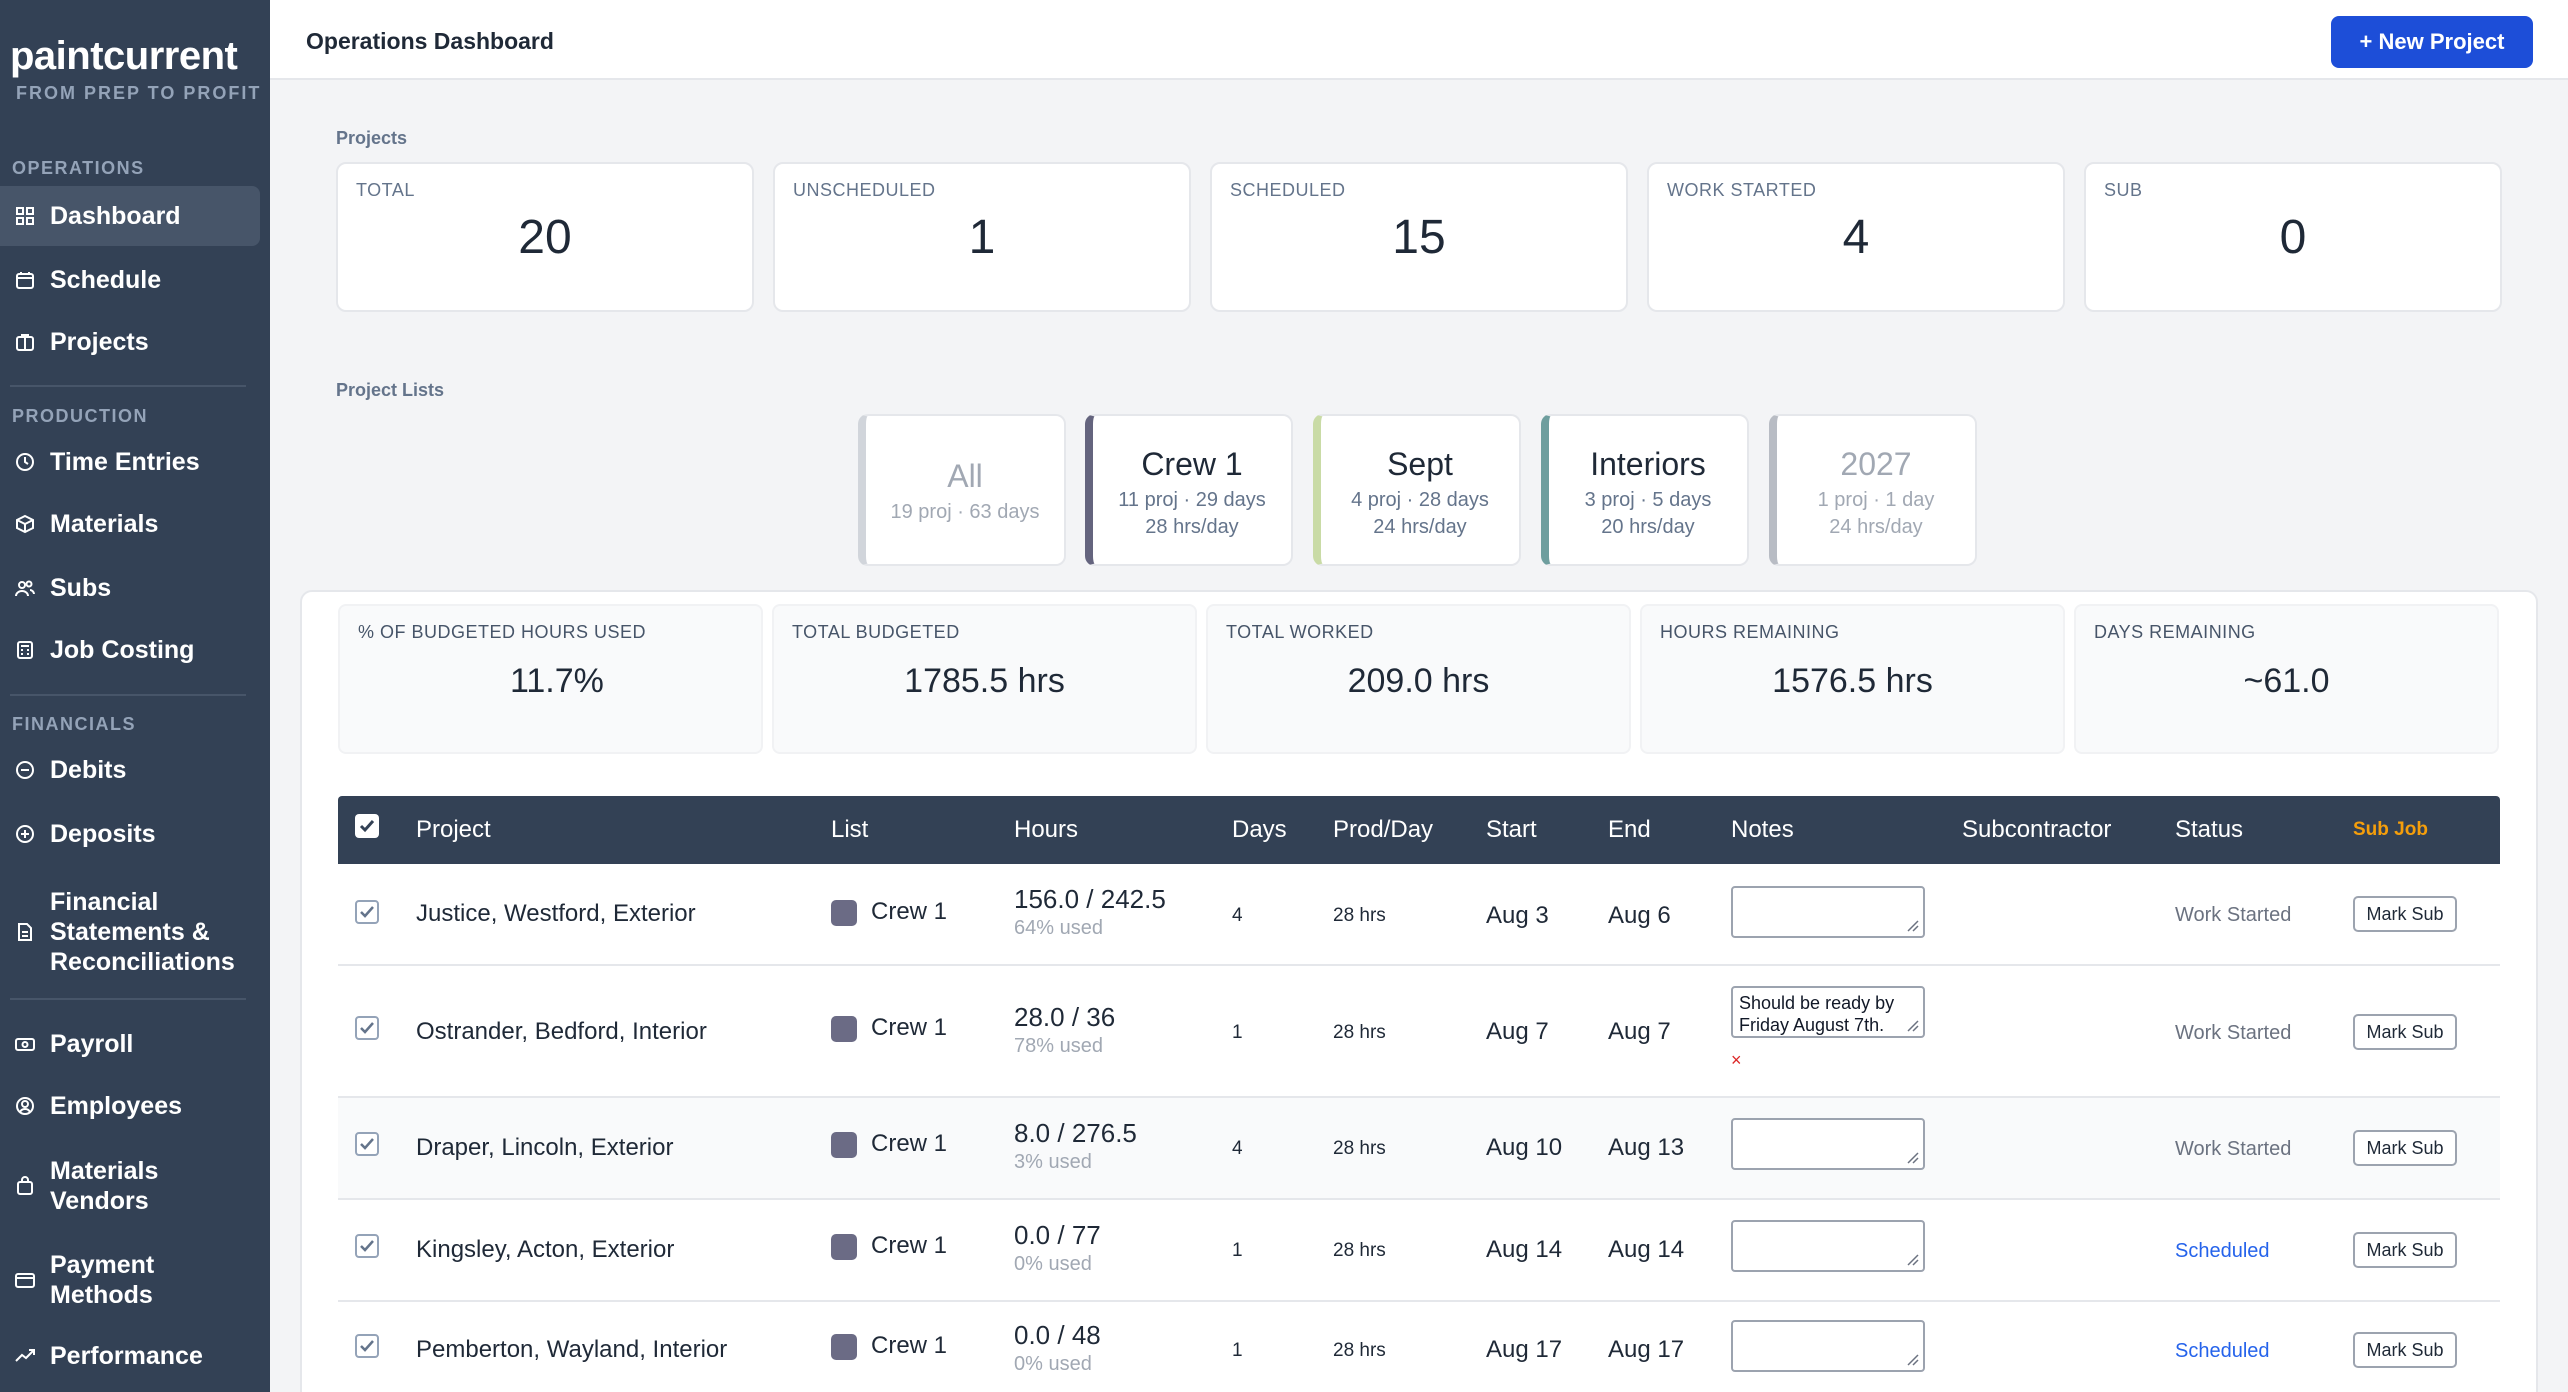 The image size is (2568, 1392). What do you see at coordinates (1629, 829) in the screenshot?
I see `column-header-end: End` at bounding box center [1629, 829].